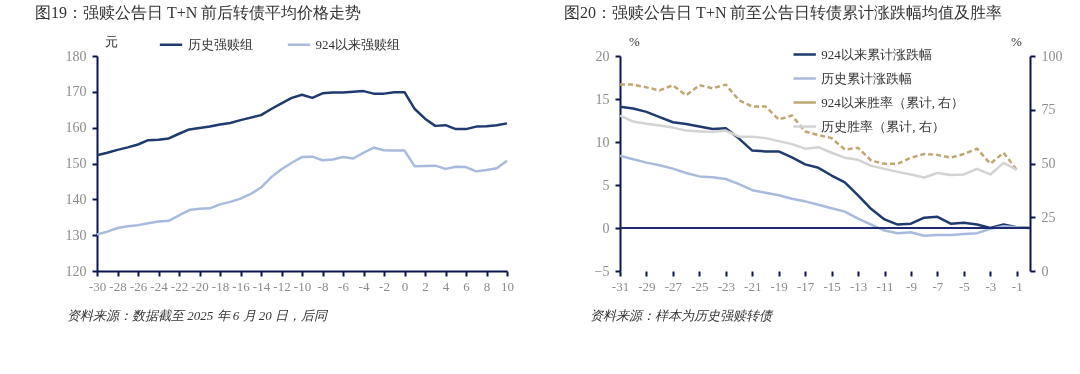  What do you see at coordinates (357, 44) in the screenshot?
I see `legend-label: 924以来强赎组` at bounding box center [357, 44].